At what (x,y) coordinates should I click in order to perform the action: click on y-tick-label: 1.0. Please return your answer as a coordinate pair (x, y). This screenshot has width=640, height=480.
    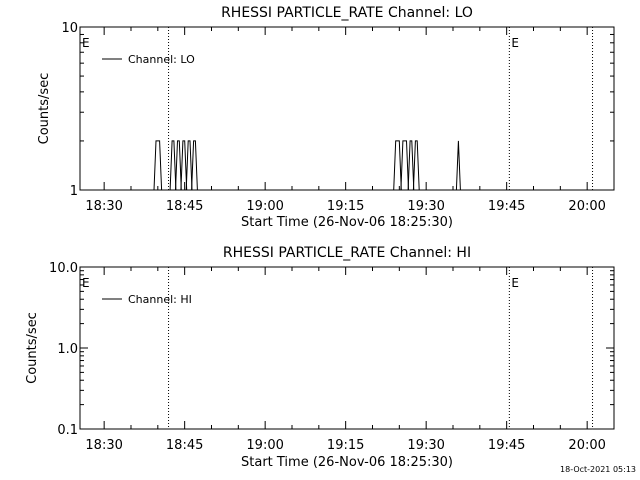
    Looking at the image, I should click on (67, 349).